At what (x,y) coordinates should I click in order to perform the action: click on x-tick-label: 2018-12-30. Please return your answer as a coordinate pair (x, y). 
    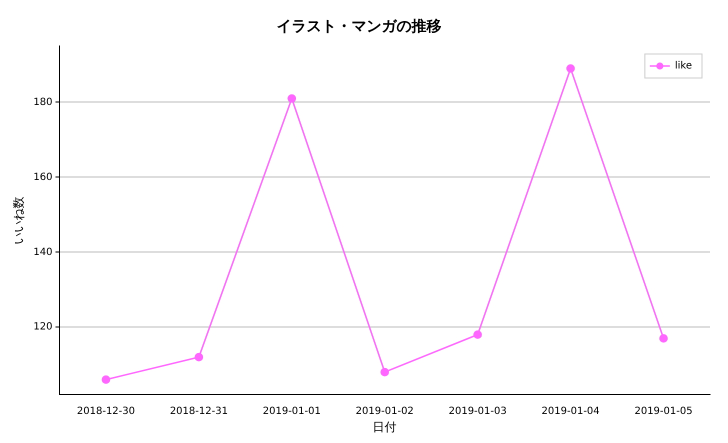
    Looking at the image, I should click on (106, 412).